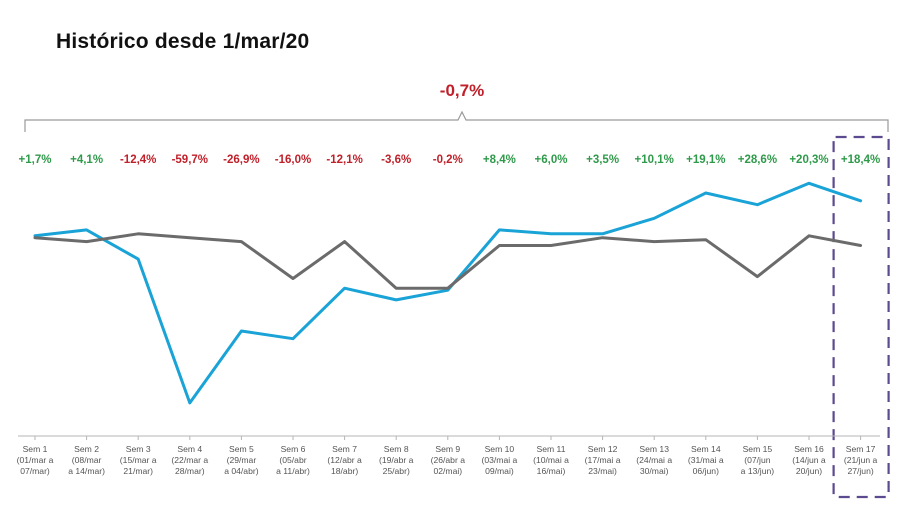 The image size is (908, 512). I want to click on x-tick-label: Sem 3 (15/mar a 21/mar), so click(138, 460).